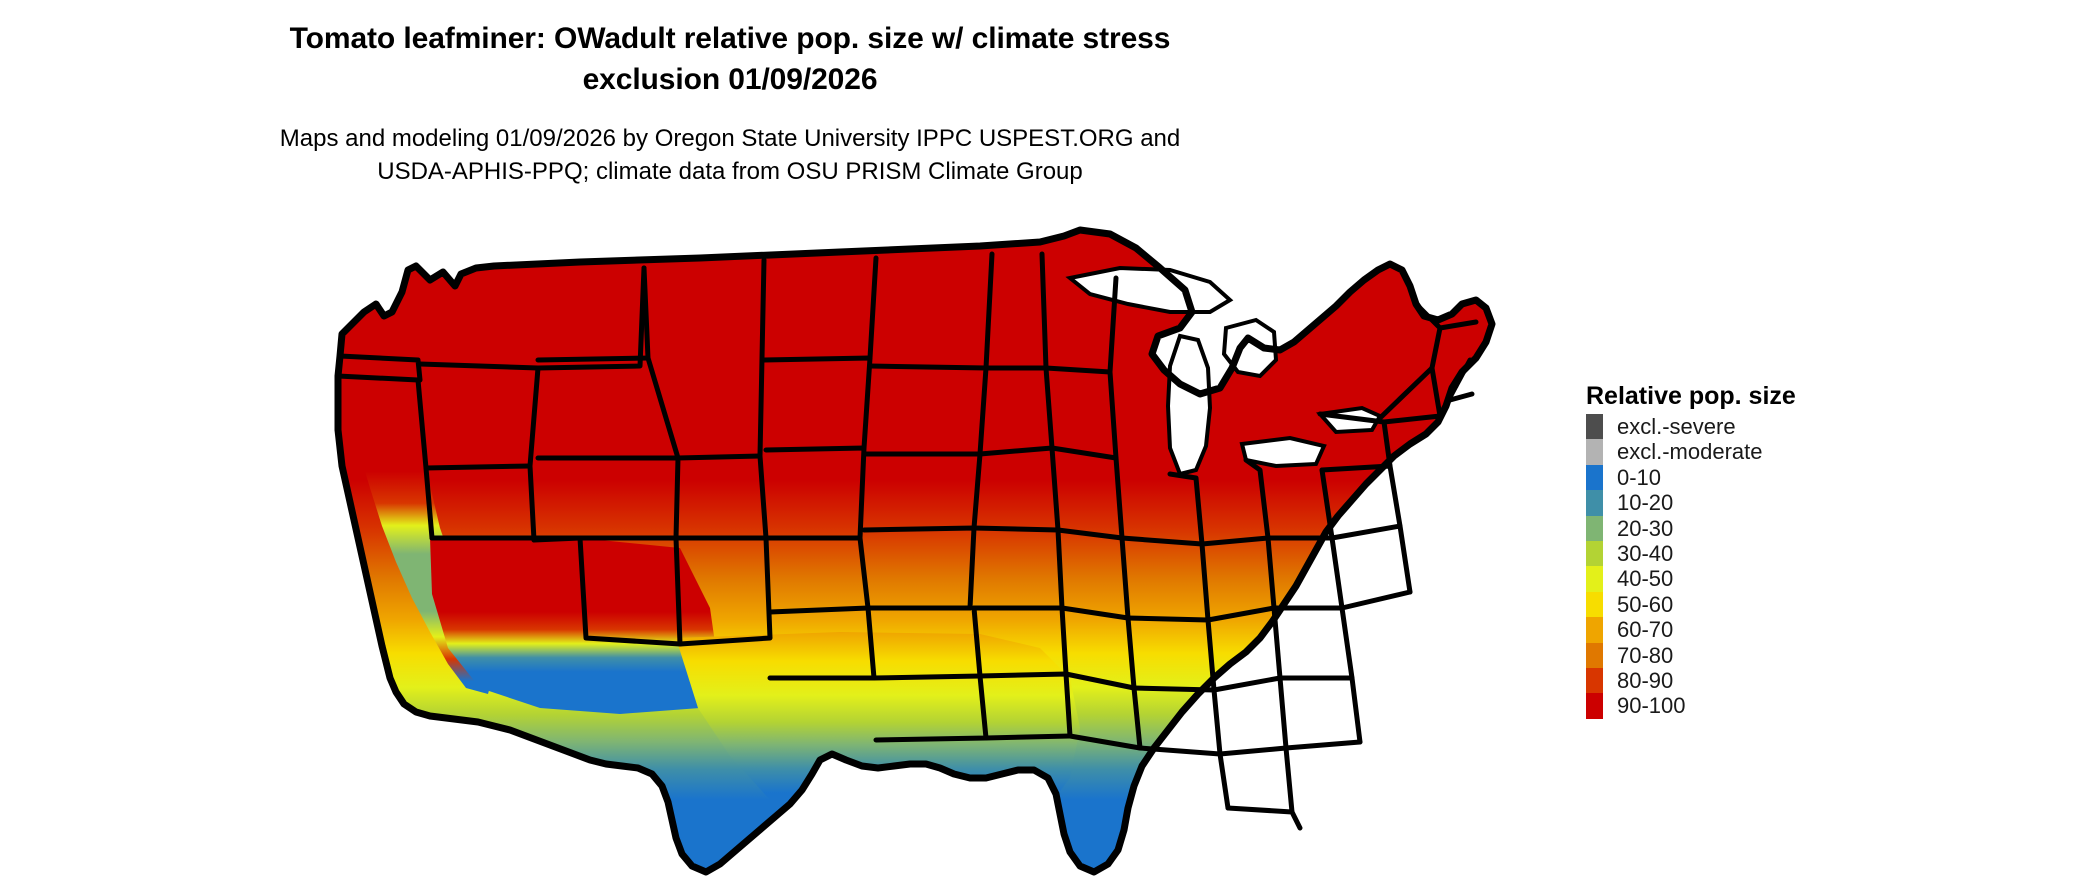 Image resolution: width=2100 pixels, height=892 pixels. What do you see at coordinates (1676, 426) in the screenshot?
I see `legend-label: excl.-severe` at bounding box center [1676, 426].